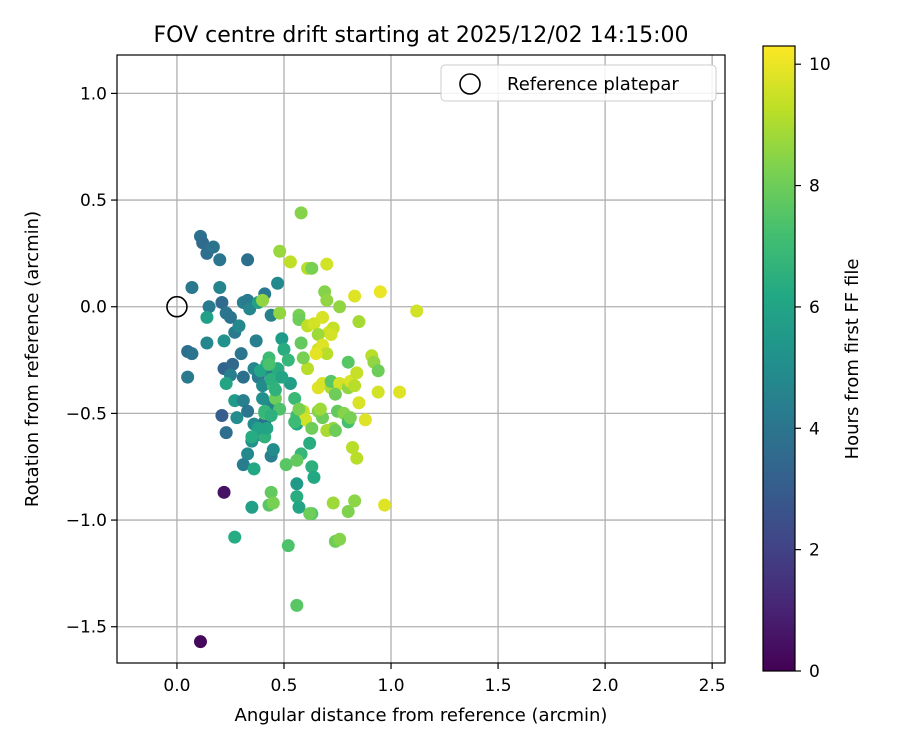 The image size is (900, 750). I want to click on x-tick-label: 0.0, so click(176, 686).